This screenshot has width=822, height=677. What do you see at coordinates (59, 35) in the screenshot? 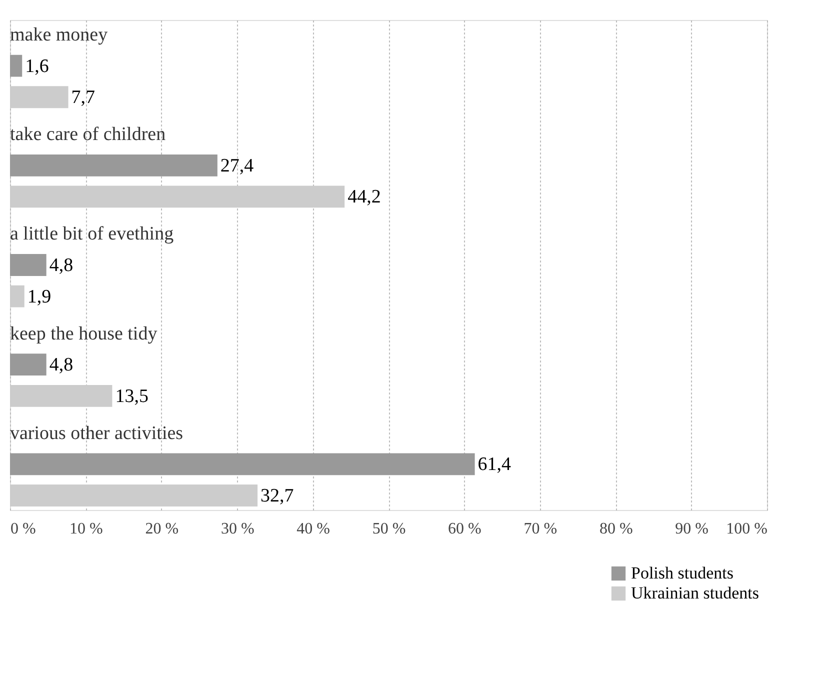
I see `y-tick-label: make money` at bounding box center [59, 35].